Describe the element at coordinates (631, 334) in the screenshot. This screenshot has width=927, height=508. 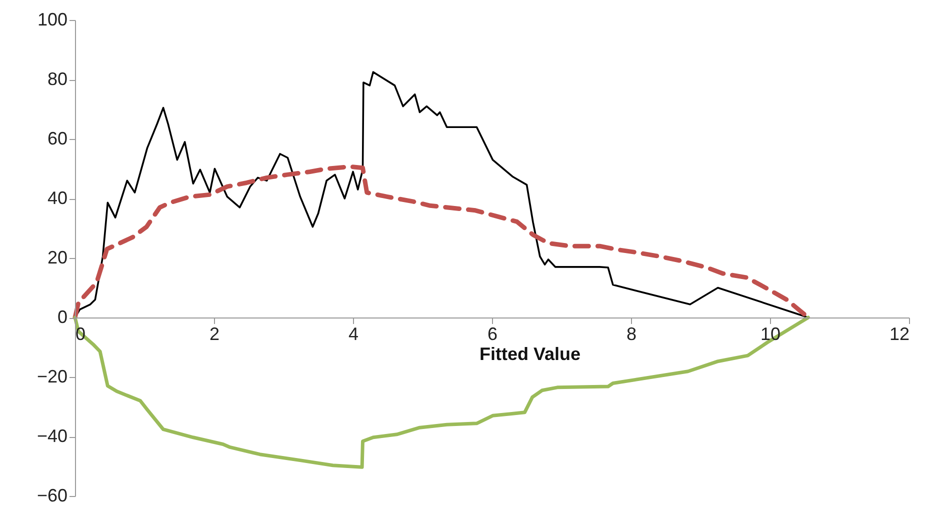
I see `x-tick-label: 8` at that location.